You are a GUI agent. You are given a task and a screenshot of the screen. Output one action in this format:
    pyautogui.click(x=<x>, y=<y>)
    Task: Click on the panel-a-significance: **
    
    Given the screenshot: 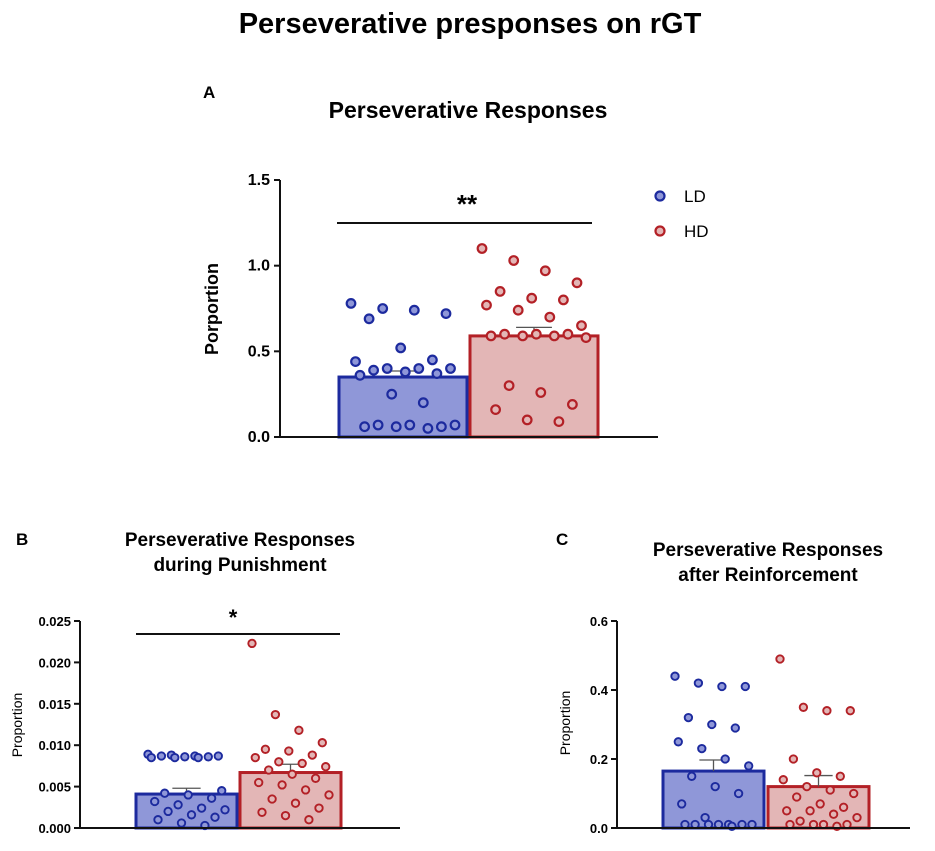 What is the action you would take?
    pyautogui.click(x=467, y=204)
    